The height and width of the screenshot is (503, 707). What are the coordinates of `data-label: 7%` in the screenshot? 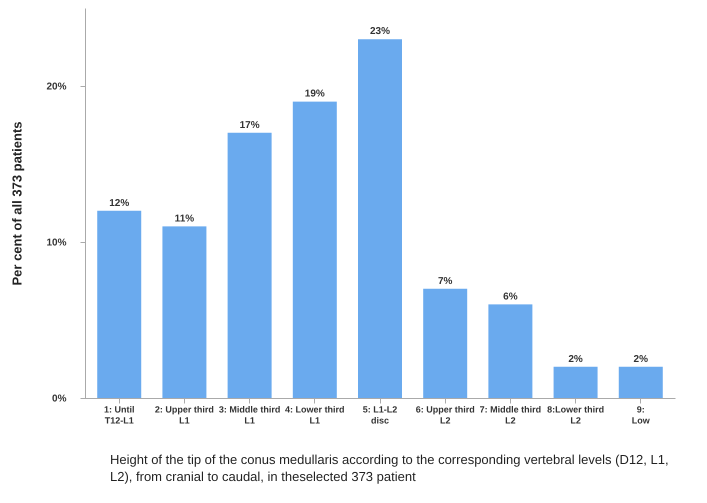 It's located at (445, 281).